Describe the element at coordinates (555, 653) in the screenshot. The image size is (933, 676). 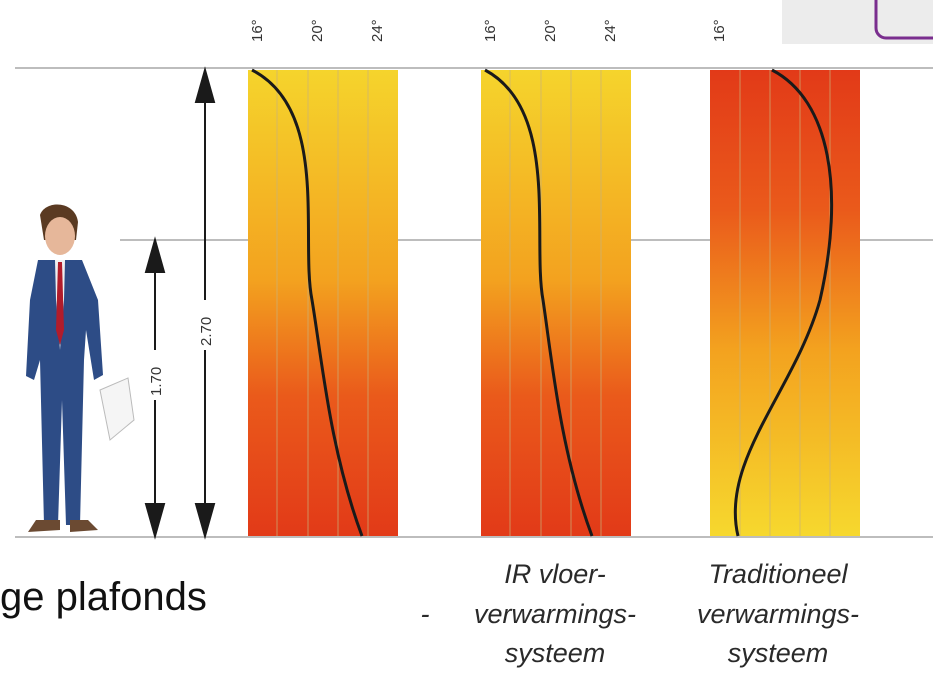
I see `caption-ir-line3: systeem` at that location.